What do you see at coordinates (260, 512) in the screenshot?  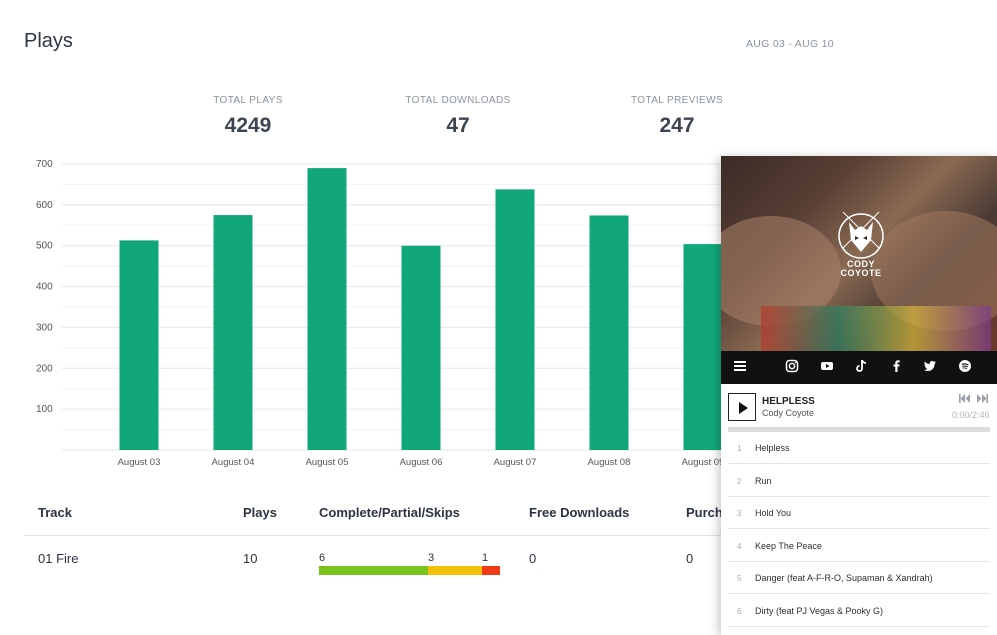 I see `col-header-plays: Plays` at bounding box center [260, 512].